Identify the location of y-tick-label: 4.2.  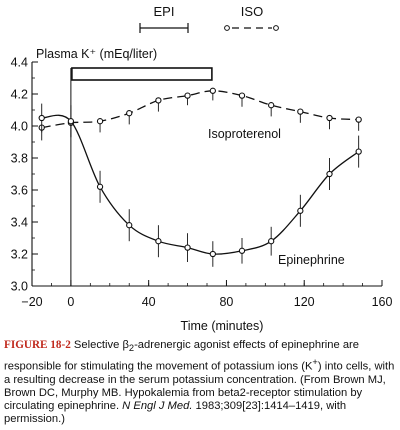
(19, 95).